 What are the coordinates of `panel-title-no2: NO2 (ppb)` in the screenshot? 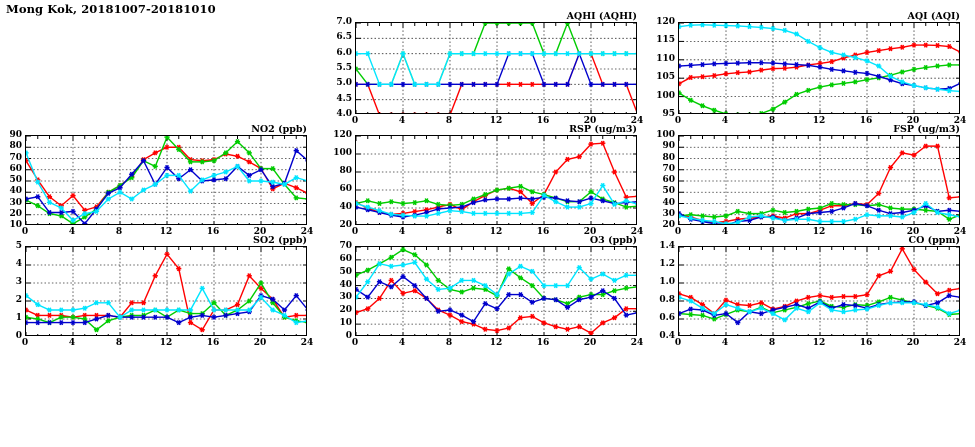 It's located at (279, 129).